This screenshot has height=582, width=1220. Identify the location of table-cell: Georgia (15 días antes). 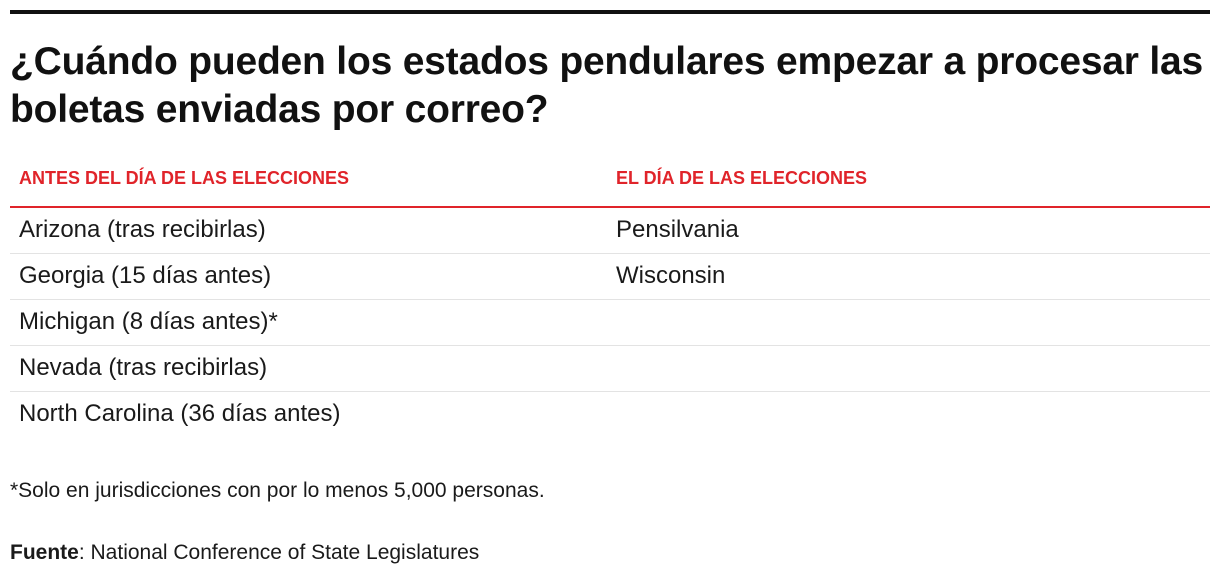
(145, 275).